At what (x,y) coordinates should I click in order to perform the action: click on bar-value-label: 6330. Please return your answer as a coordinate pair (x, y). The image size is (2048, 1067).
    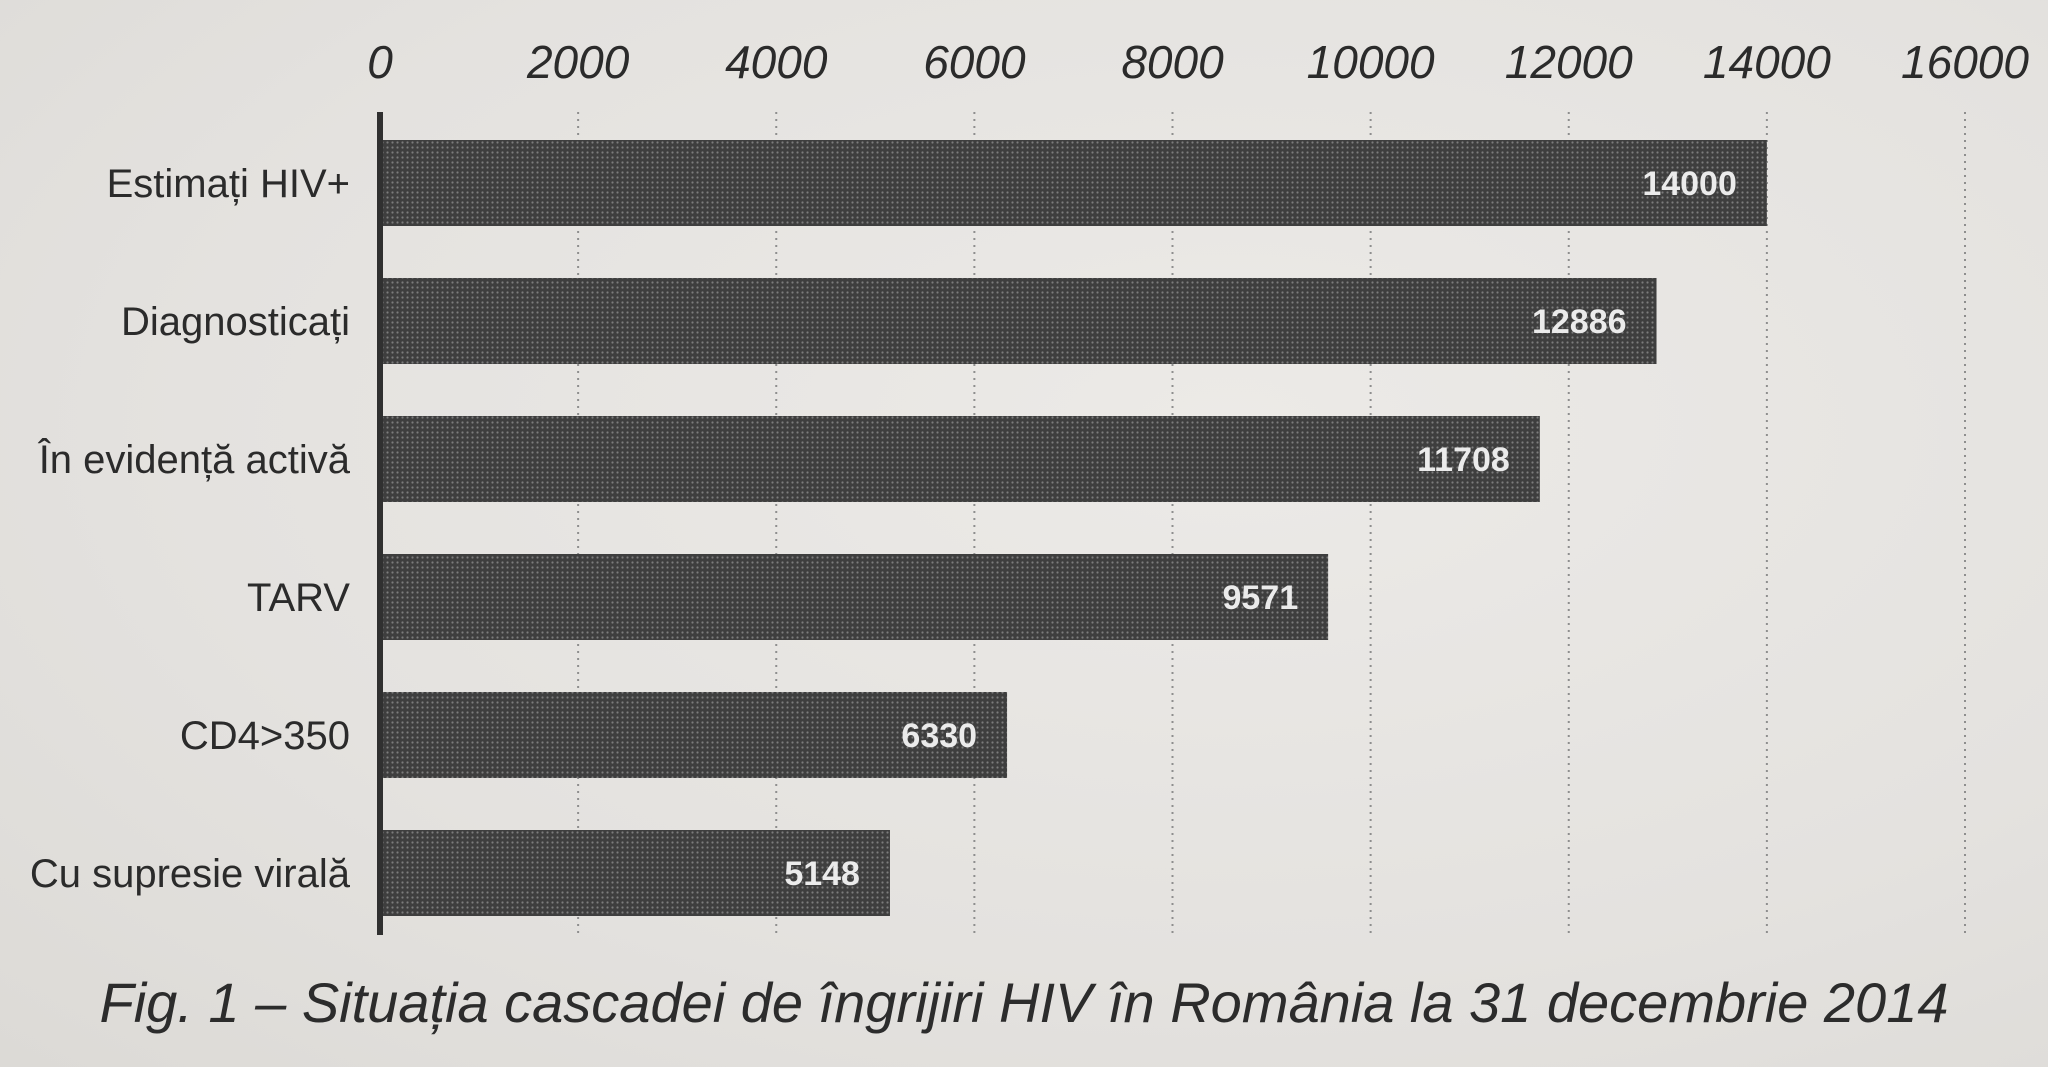
    Looking at the image, I should click on (939, 736).